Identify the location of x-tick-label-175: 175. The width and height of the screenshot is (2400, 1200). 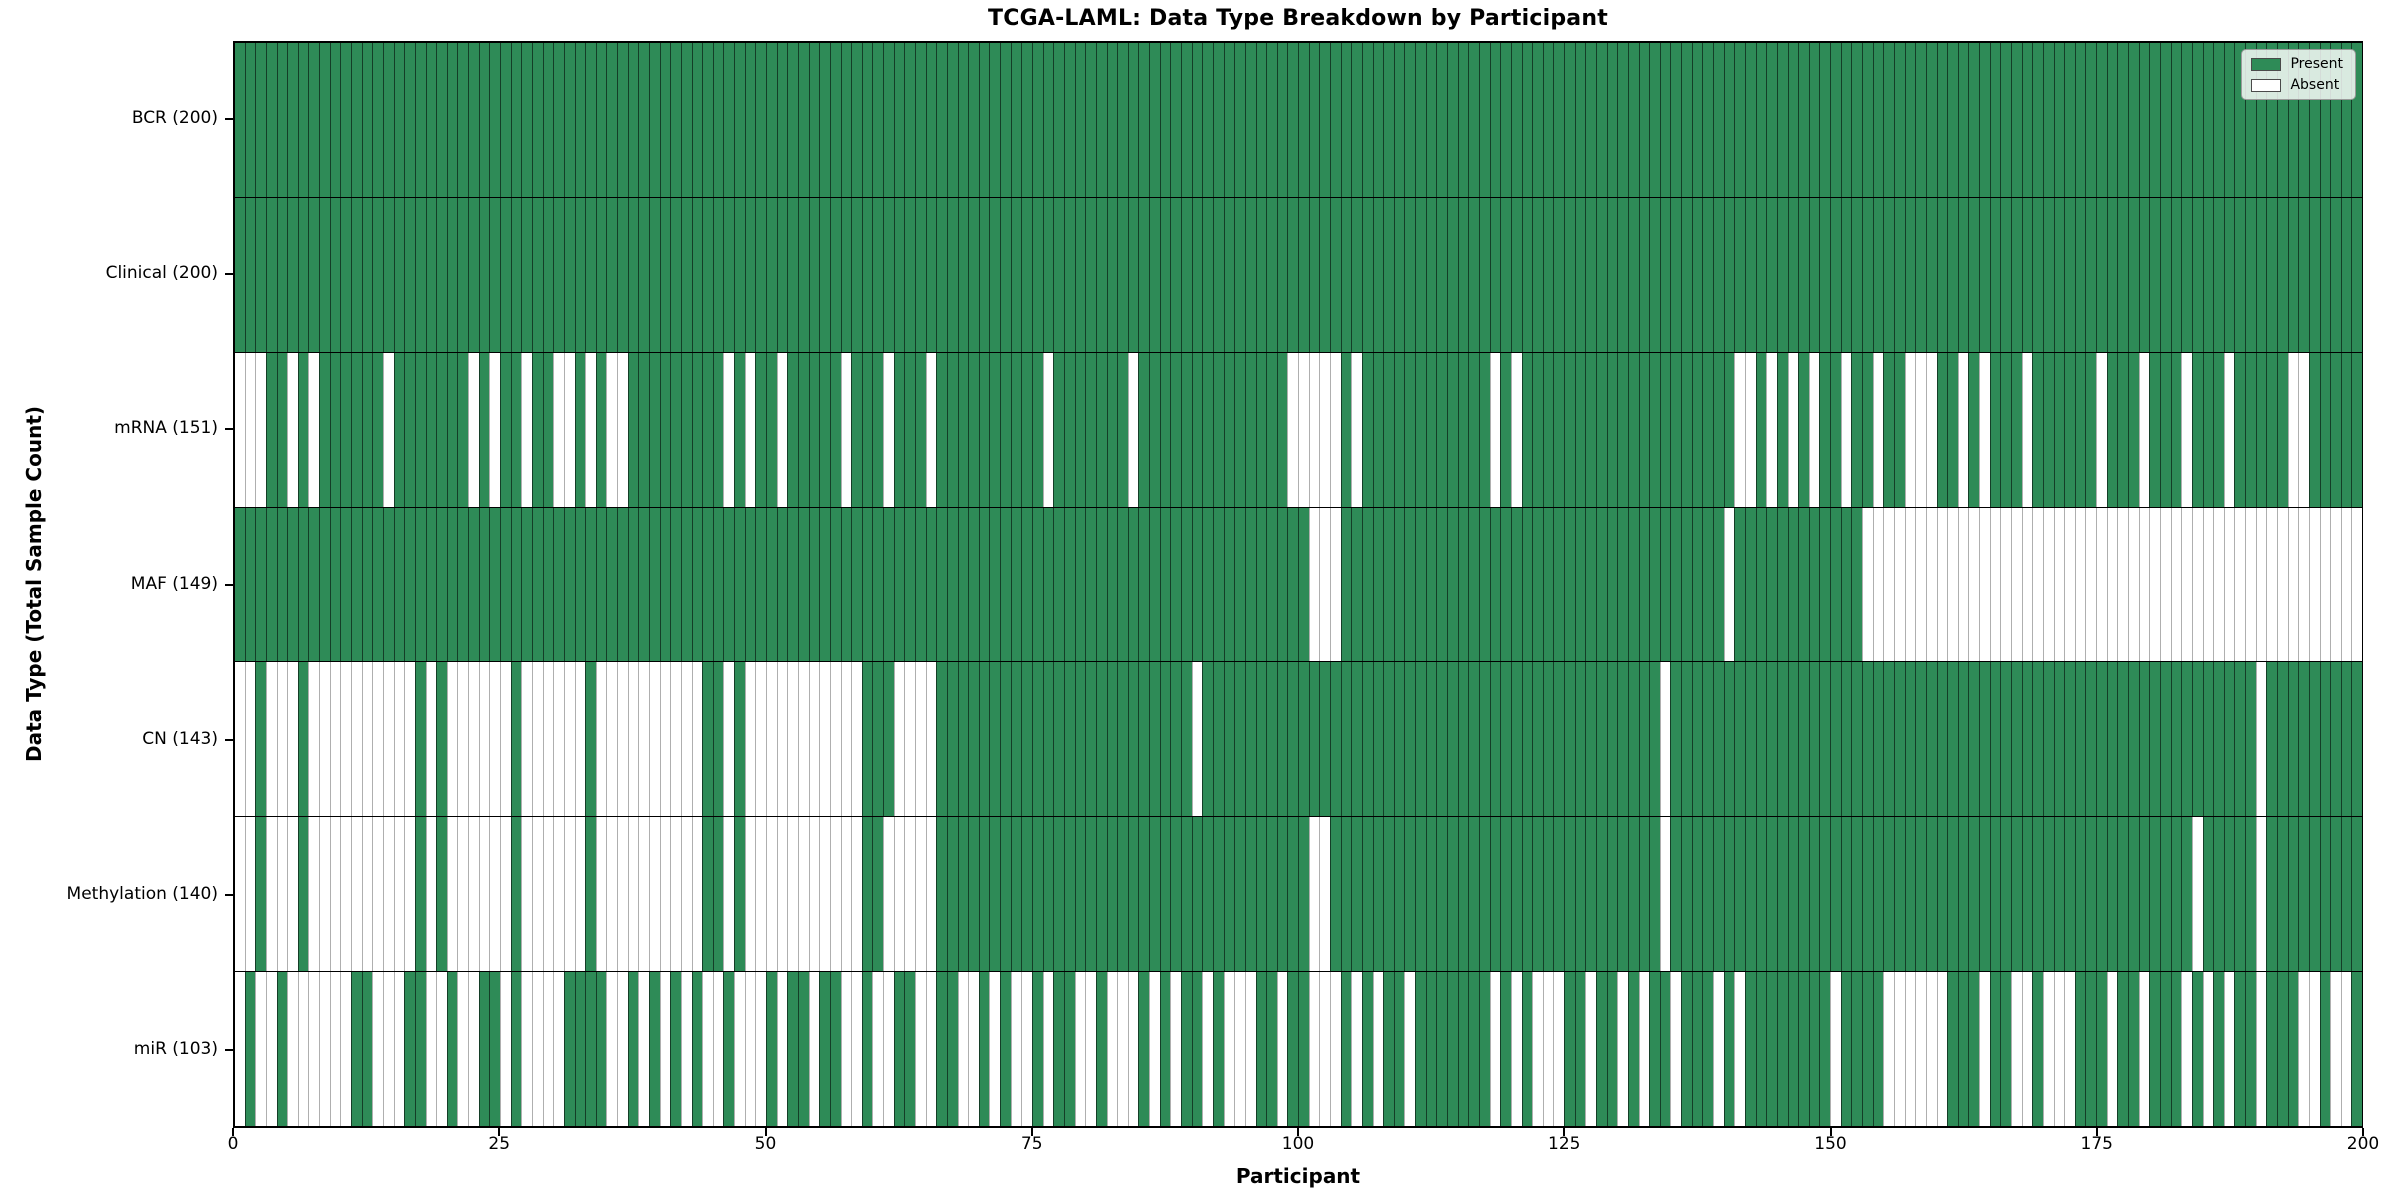
(2096, 1144).